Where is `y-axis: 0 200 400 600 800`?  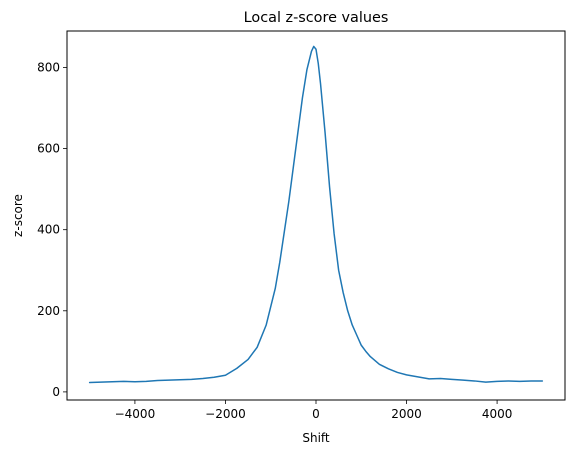 y-axis: 0 200 400 600 800 is located at coordinates (52, 229).